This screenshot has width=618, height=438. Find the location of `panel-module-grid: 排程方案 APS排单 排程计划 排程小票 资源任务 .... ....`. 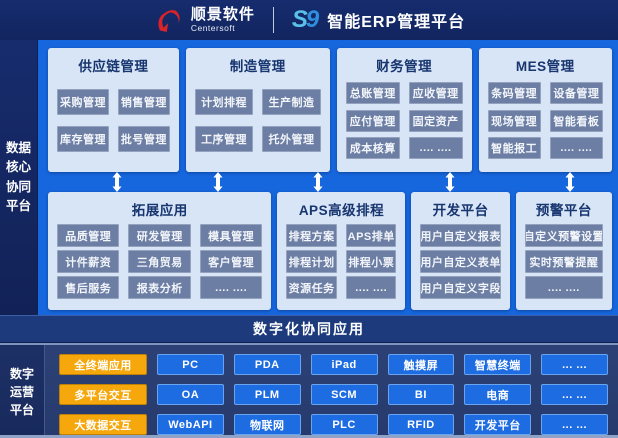

panel-module-grid: 排程方案 APS排单 排程计划 排程小票 资源任务 .... .... is located at coordinates (341, 264).